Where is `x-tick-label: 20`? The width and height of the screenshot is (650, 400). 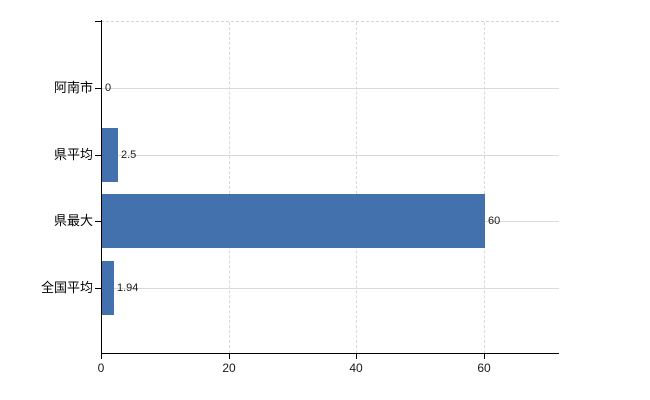 x-tick-label: 20 is located at coordinates (229, 368).